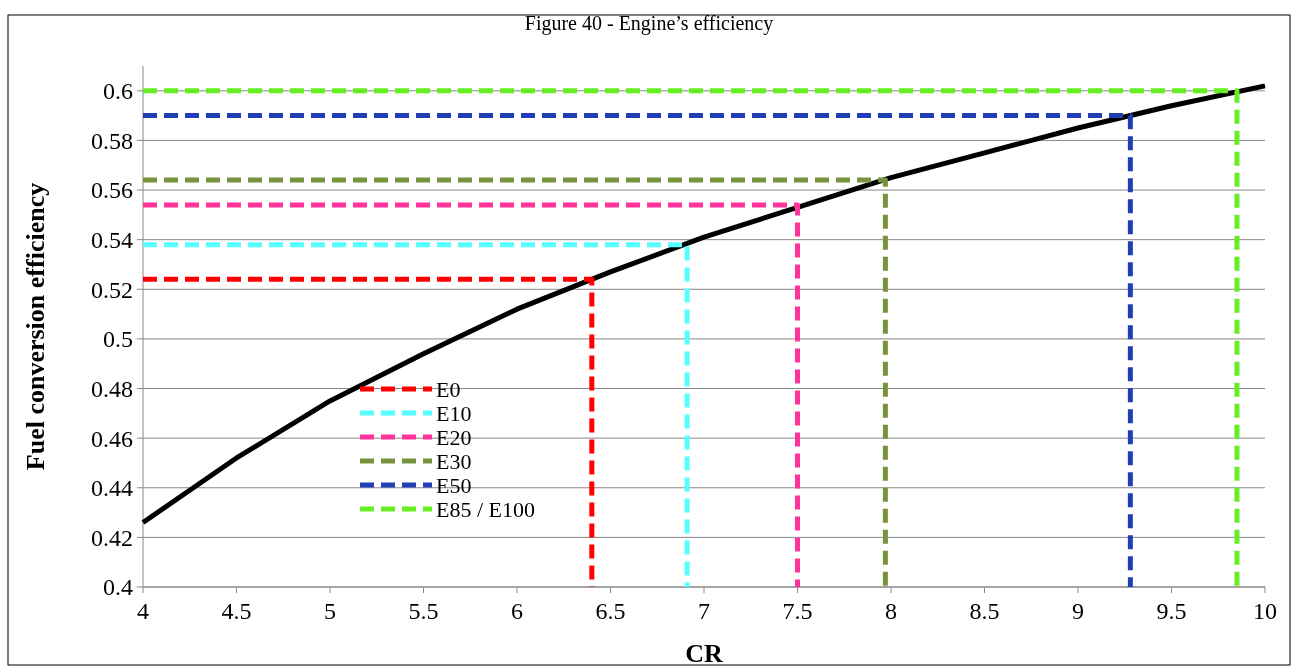 The width and height of the screenshot is (1298, 666). I want to click on y-tick-label: 0.4, so click(118, 587).